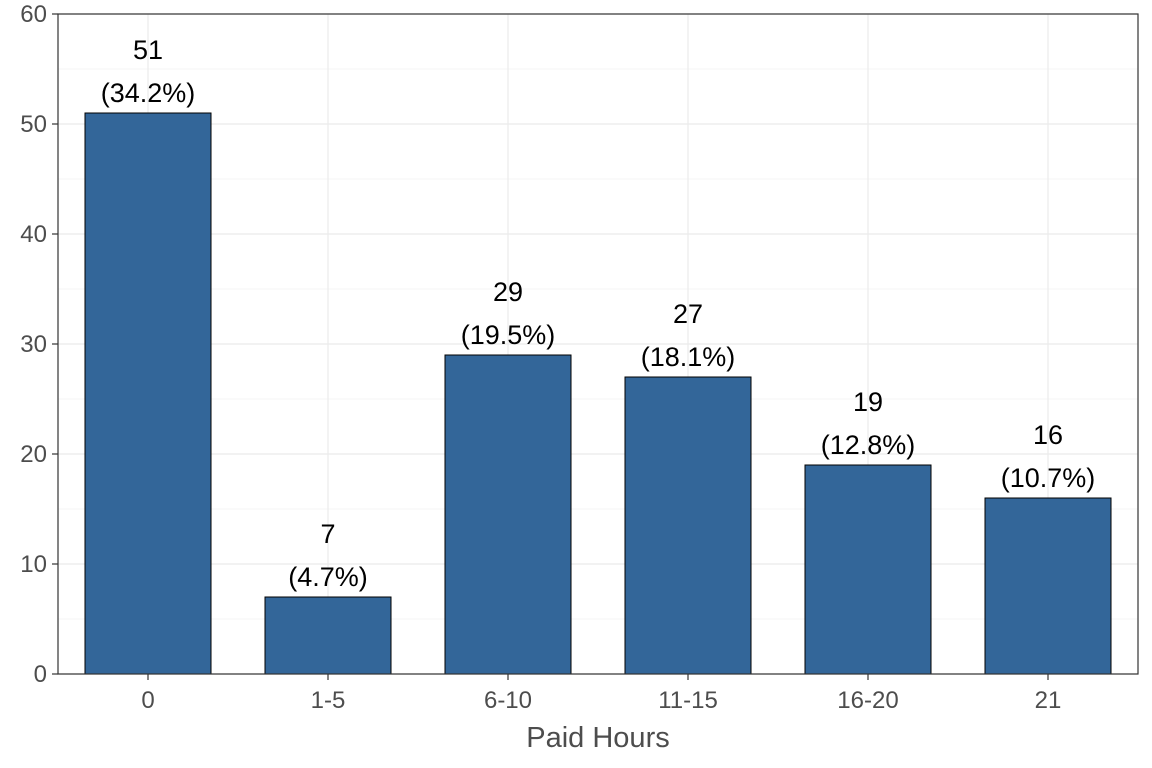  Describe the element at coordinates (508, 700) in the screenshot. I see `x-tick-label: 6-10` at that location.